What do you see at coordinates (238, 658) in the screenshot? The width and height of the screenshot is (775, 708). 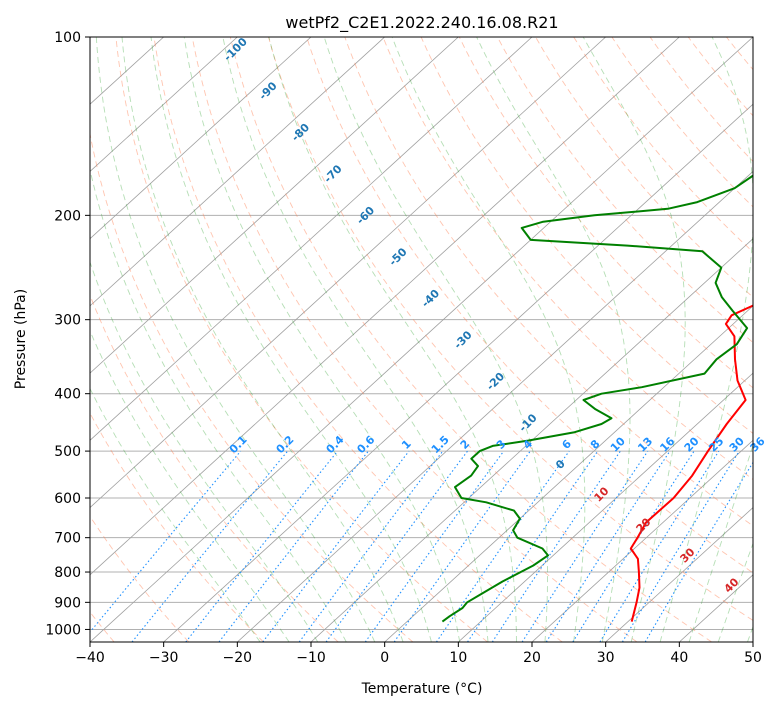 I see `x-tick-label: −20` at bounding box center [238, 658].